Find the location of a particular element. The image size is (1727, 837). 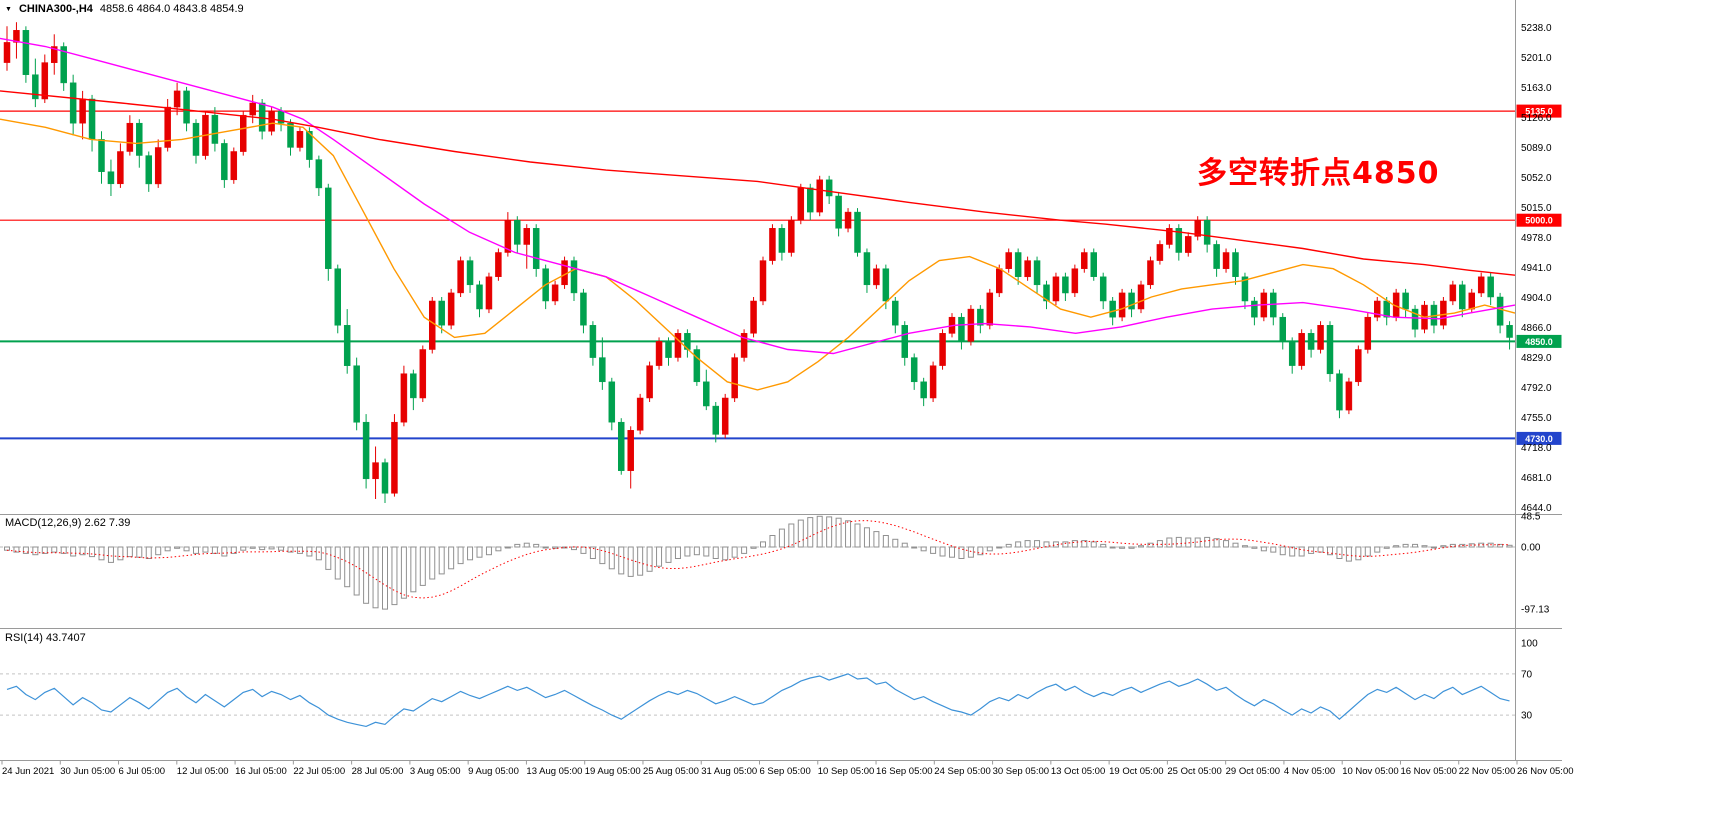

macd-panel: 48.5 0.00 -97.13 is located at coordinates (775, 564).